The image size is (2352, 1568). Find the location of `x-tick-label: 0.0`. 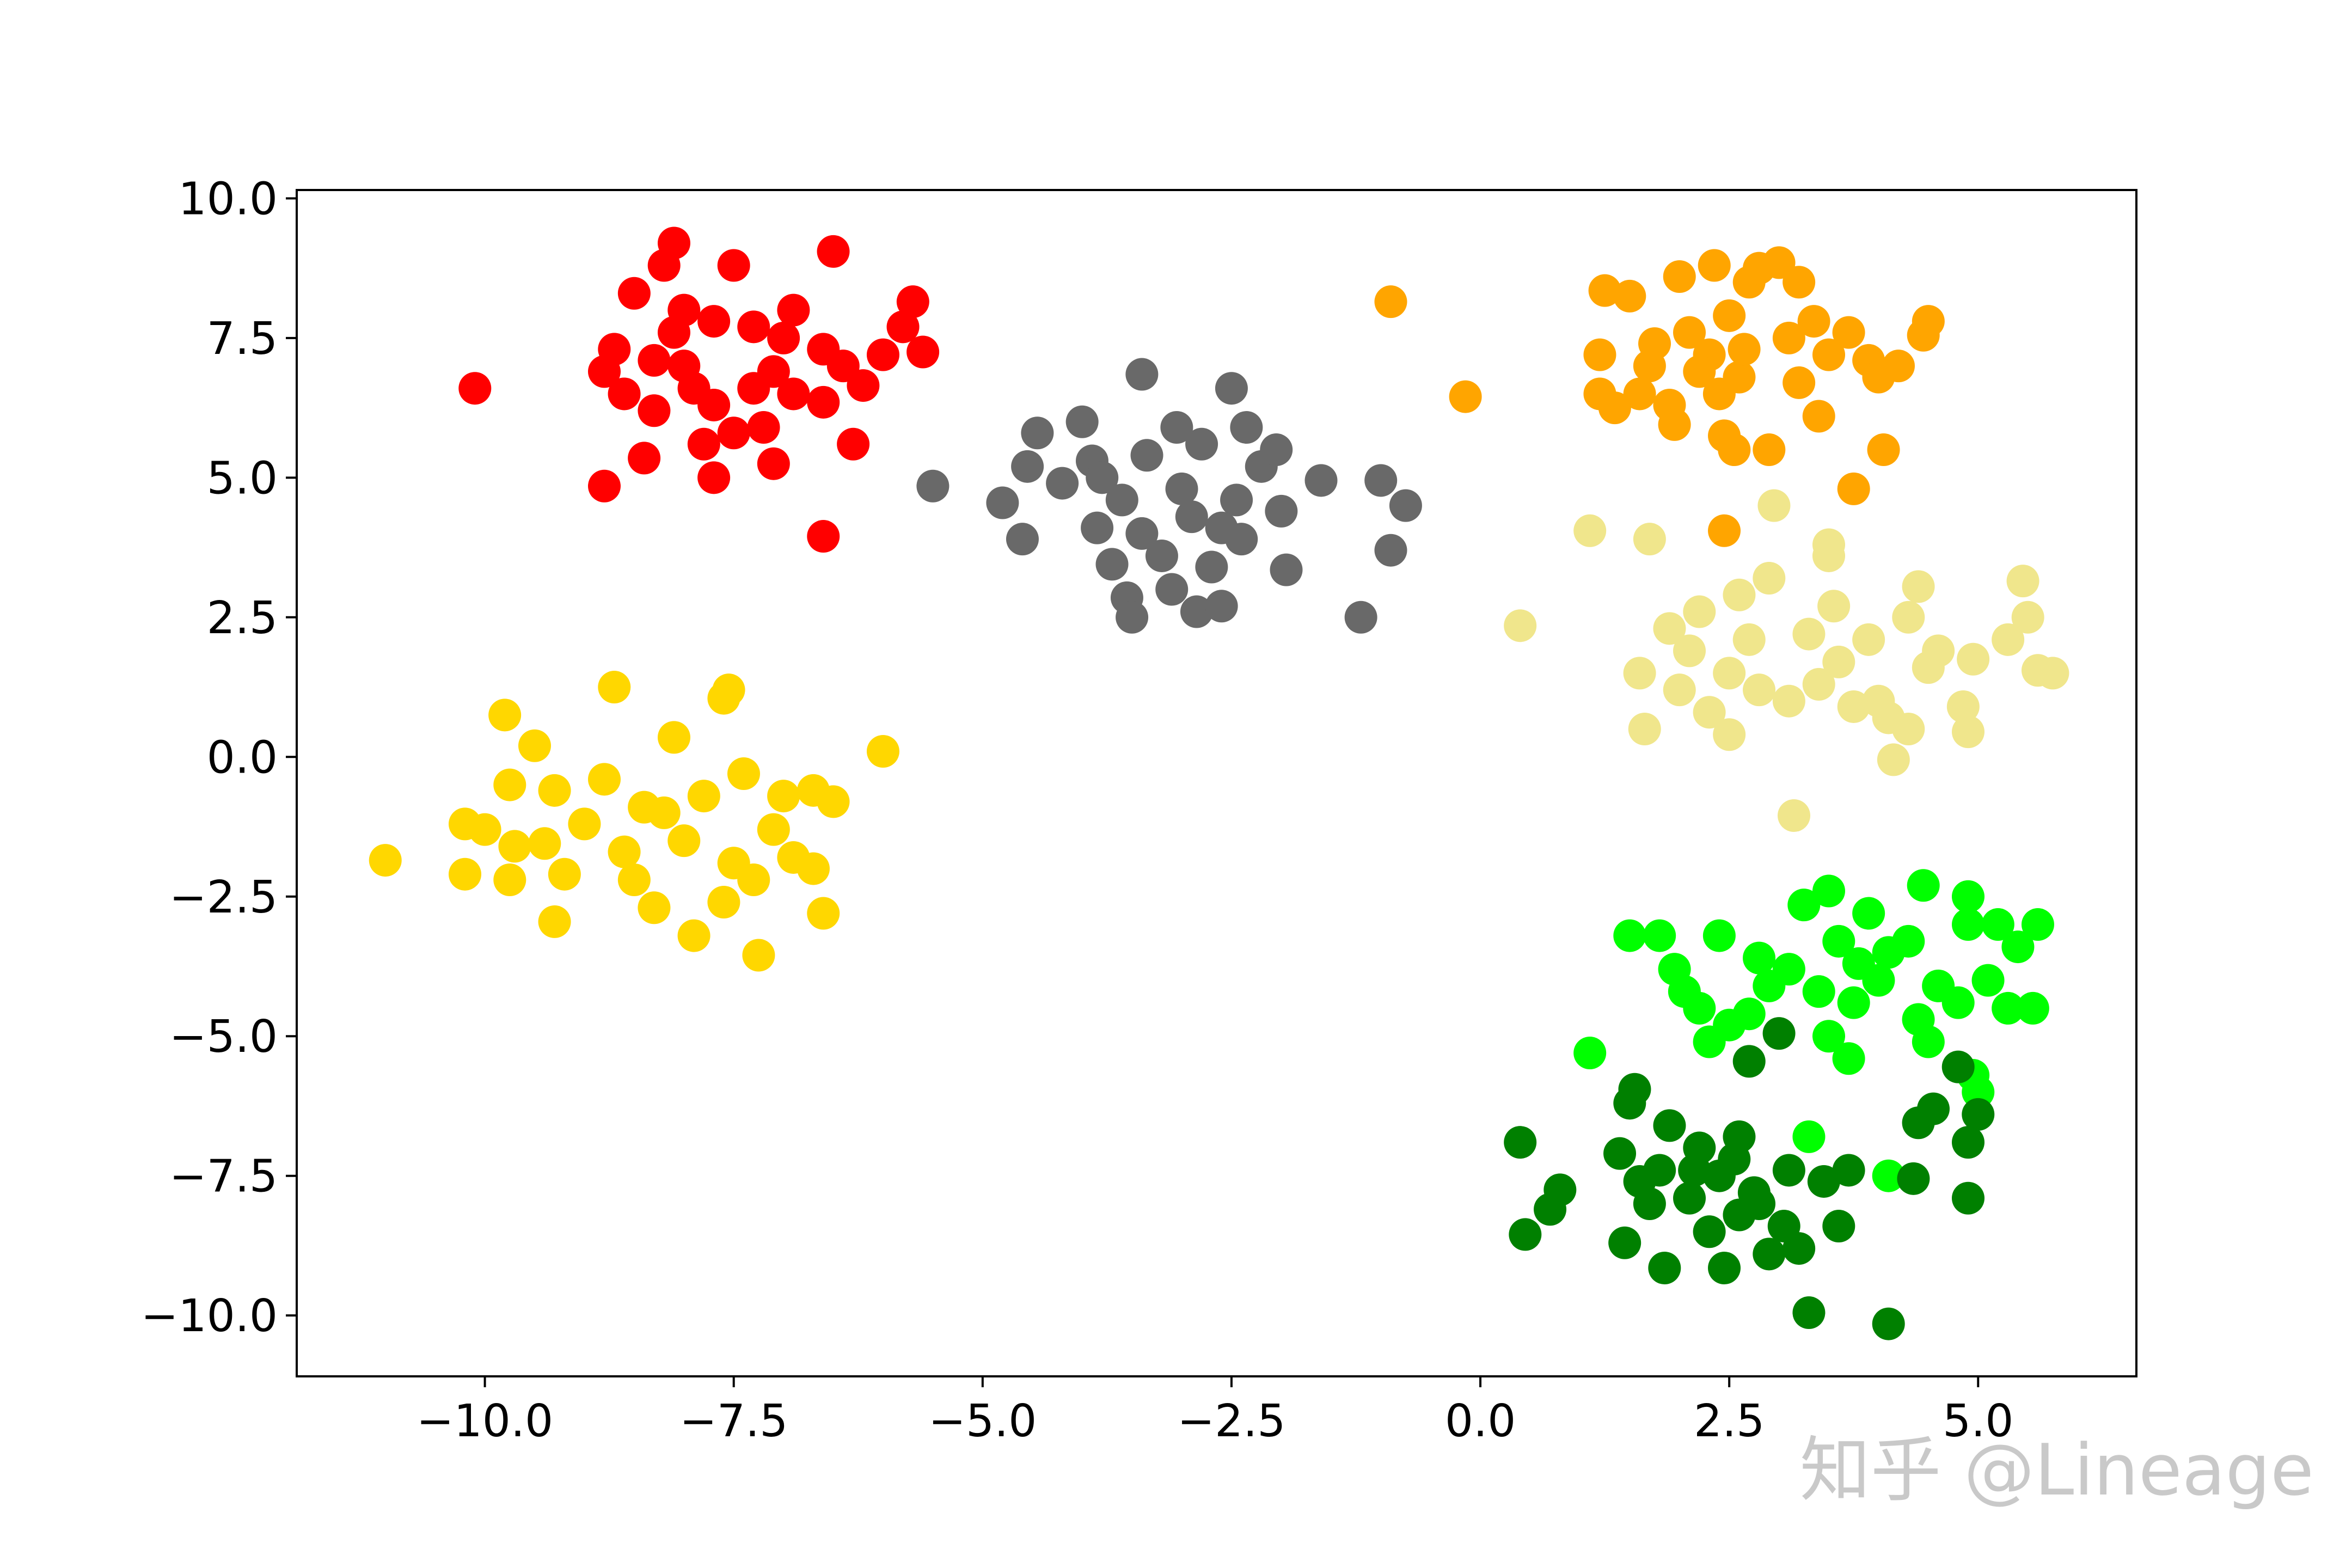

x-tick-label: 0.0 is located at coordinates (1480, 1421).